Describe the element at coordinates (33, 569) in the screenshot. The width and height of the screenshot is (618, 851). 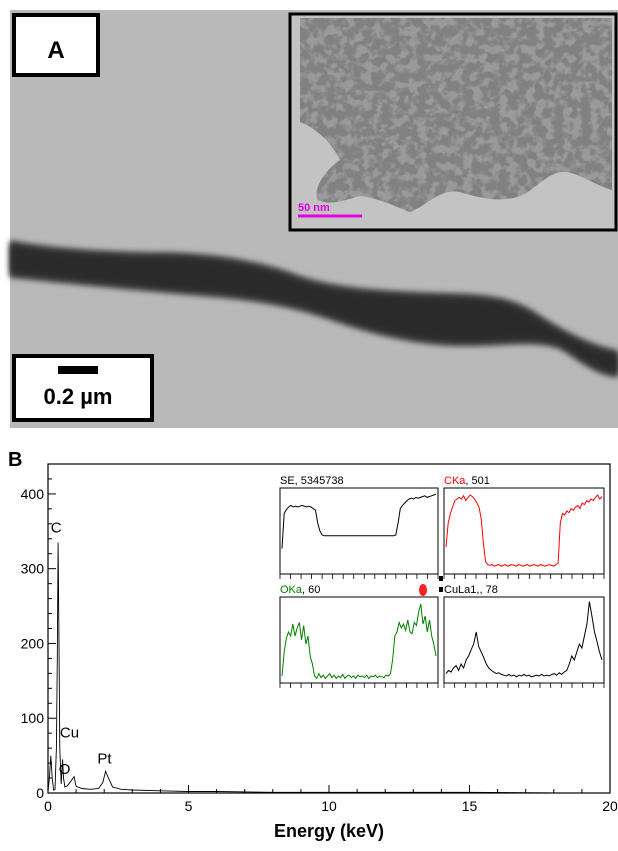
I see `y-tick-label: 300` at that location.